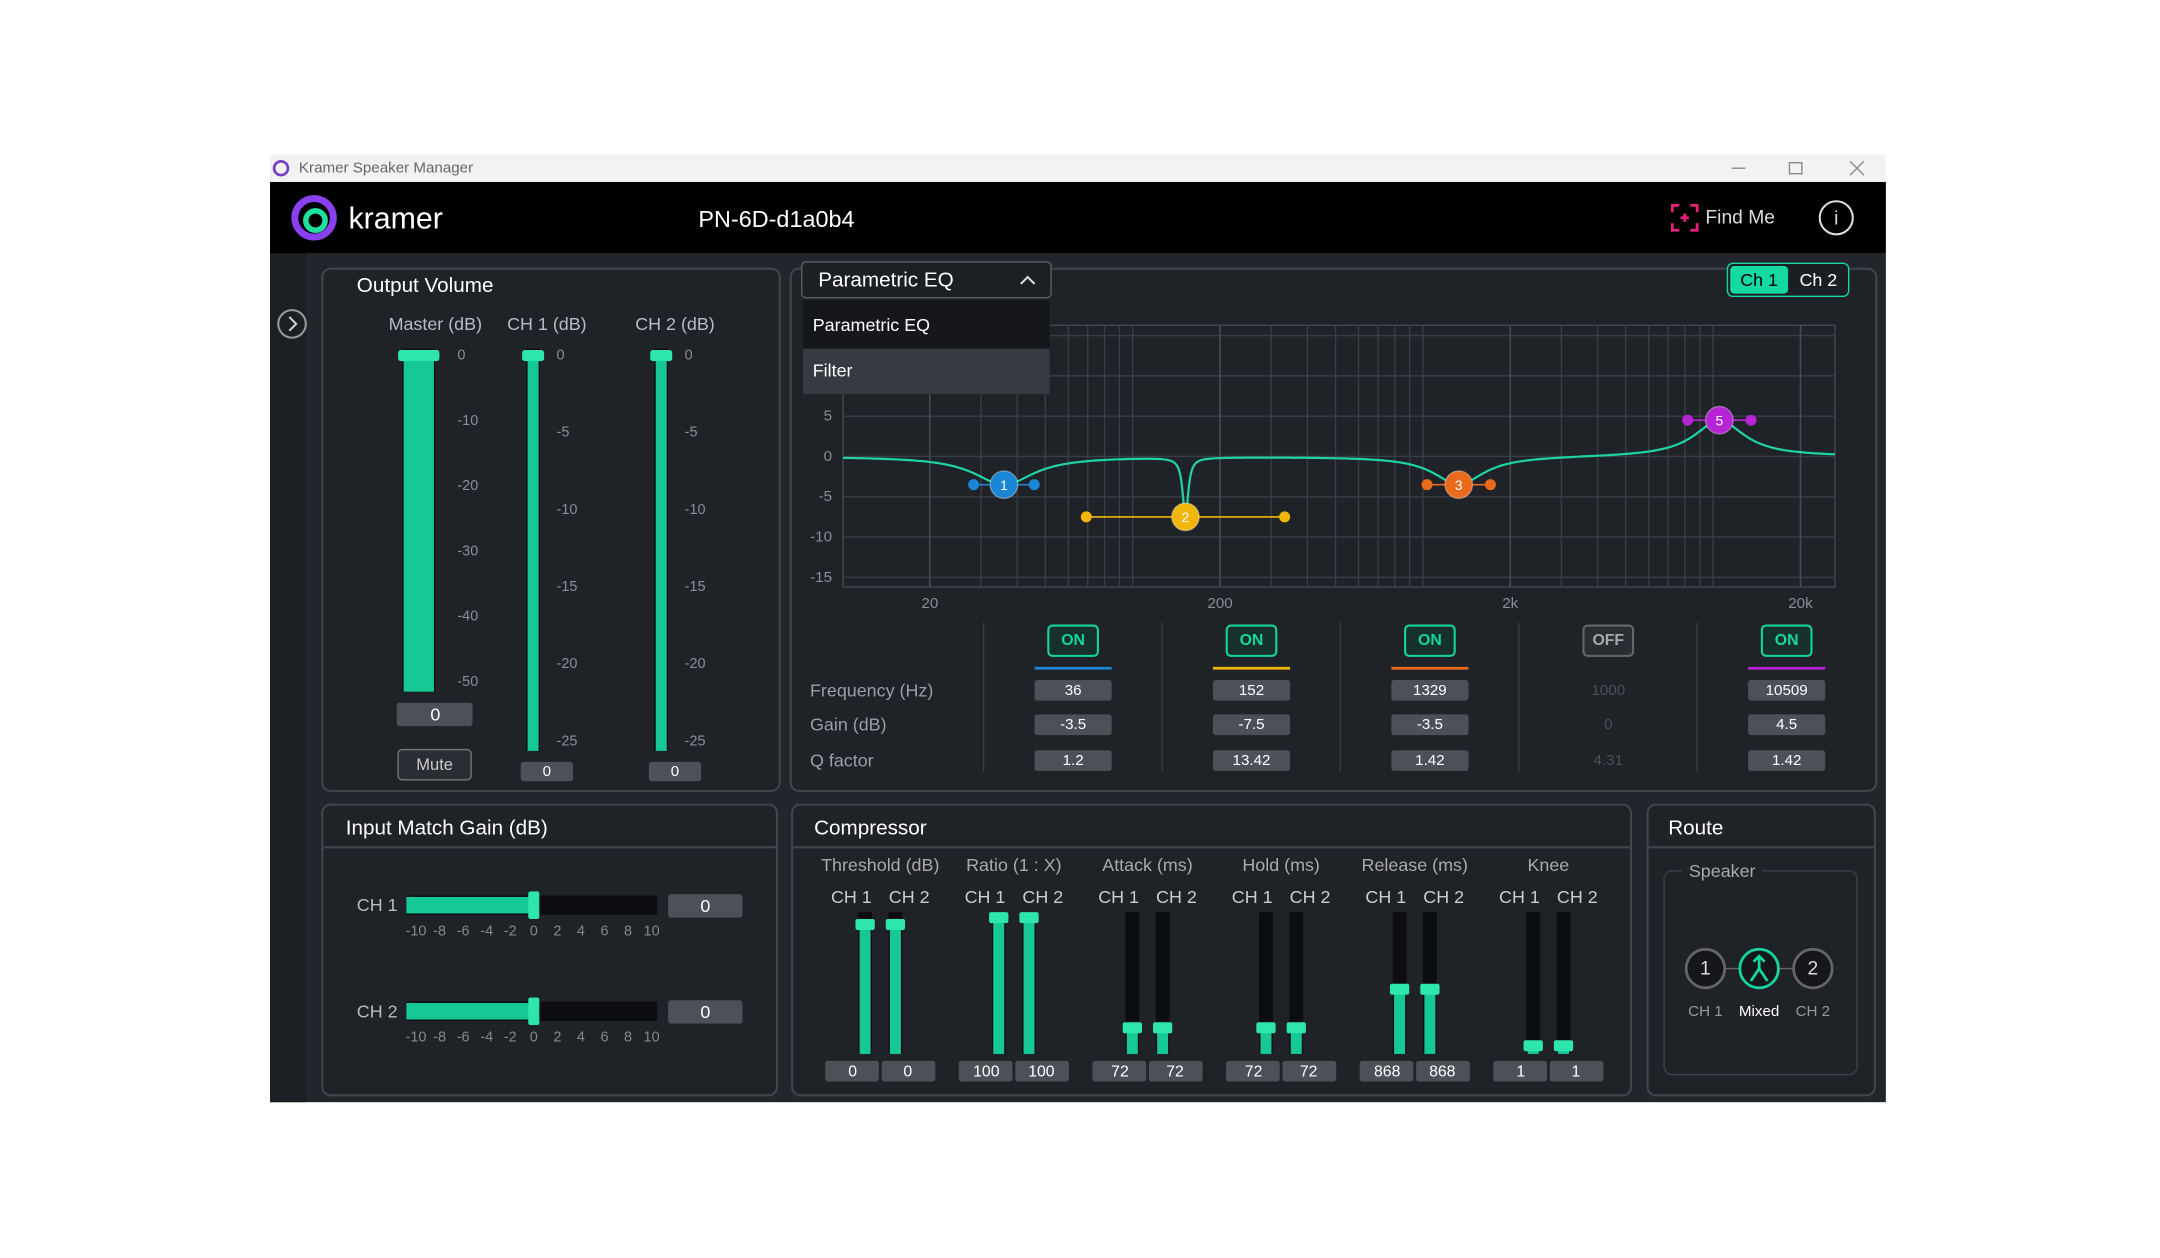 The height and width of the screenshot is (1258, 2160). Describe the element at coordinates (833, 371) in the screenshot. I see `dropdown-option: Filter` at that location.